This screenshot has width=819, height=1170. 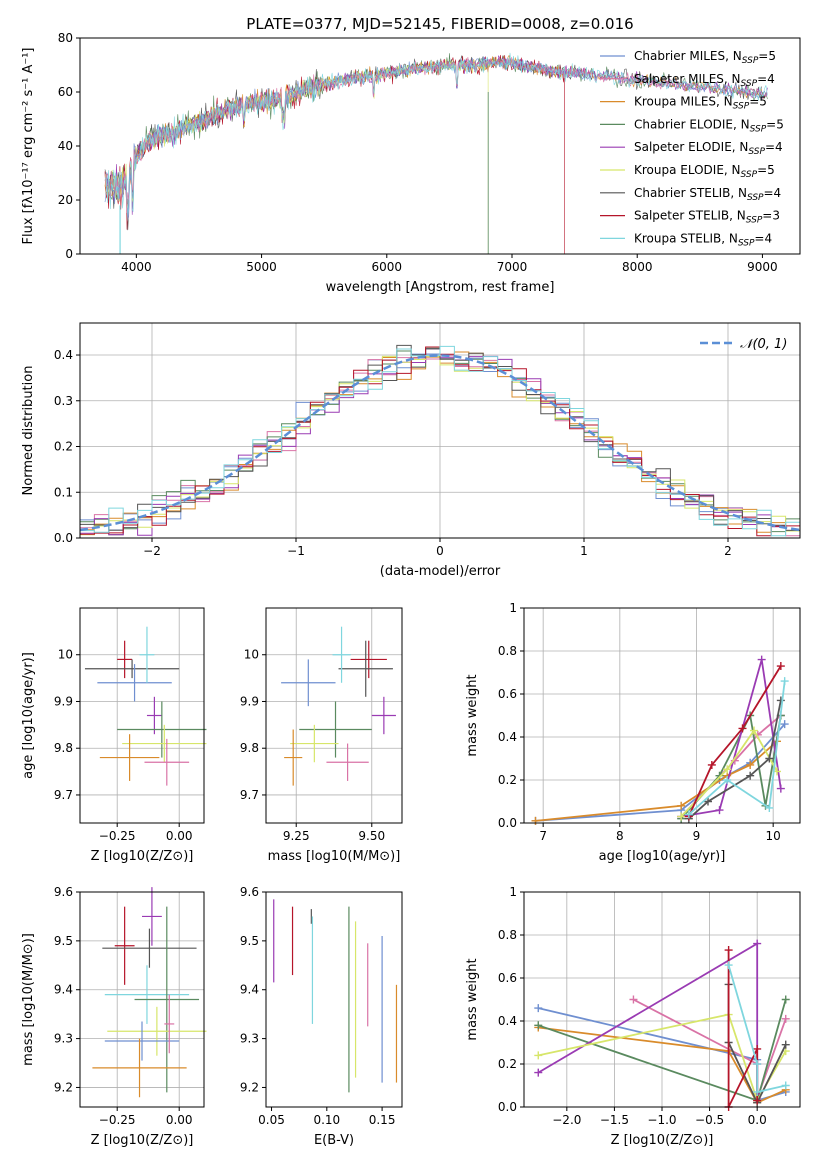 What do you see at coordinates (436, 136) in the screenshot?
I see `spectrum-line` at bounding box center [436, 136].